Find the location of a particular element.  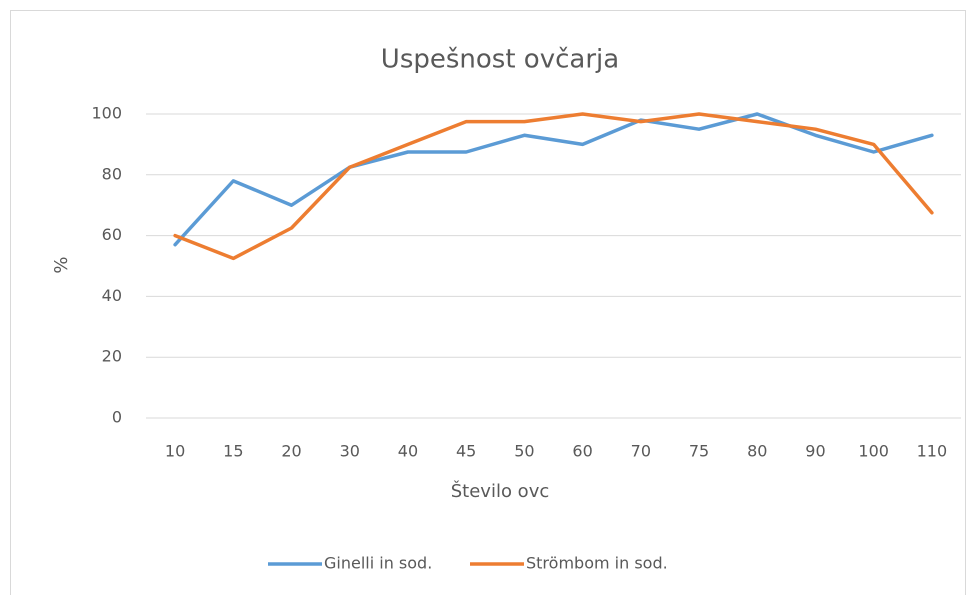

x-tick-label: 110 is located at coordinates (932, 451).